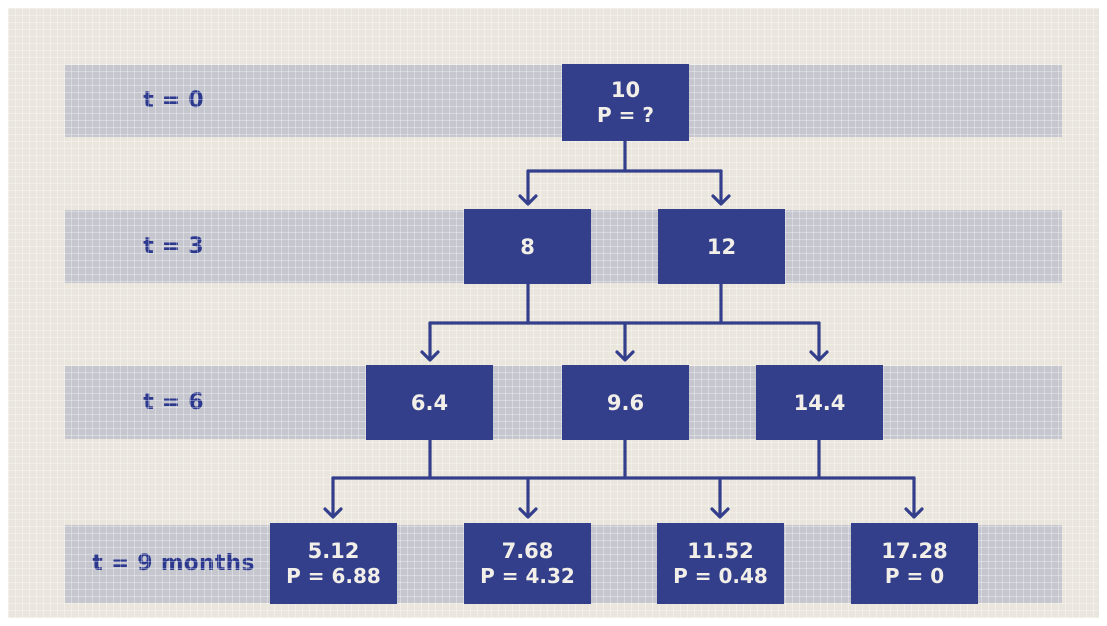 The width and height of the screenshot is (1107, 626). Describe the element at coordinates (173, 563) in the screenshot. I see `time-label-t9: t = 9 months` at that location.